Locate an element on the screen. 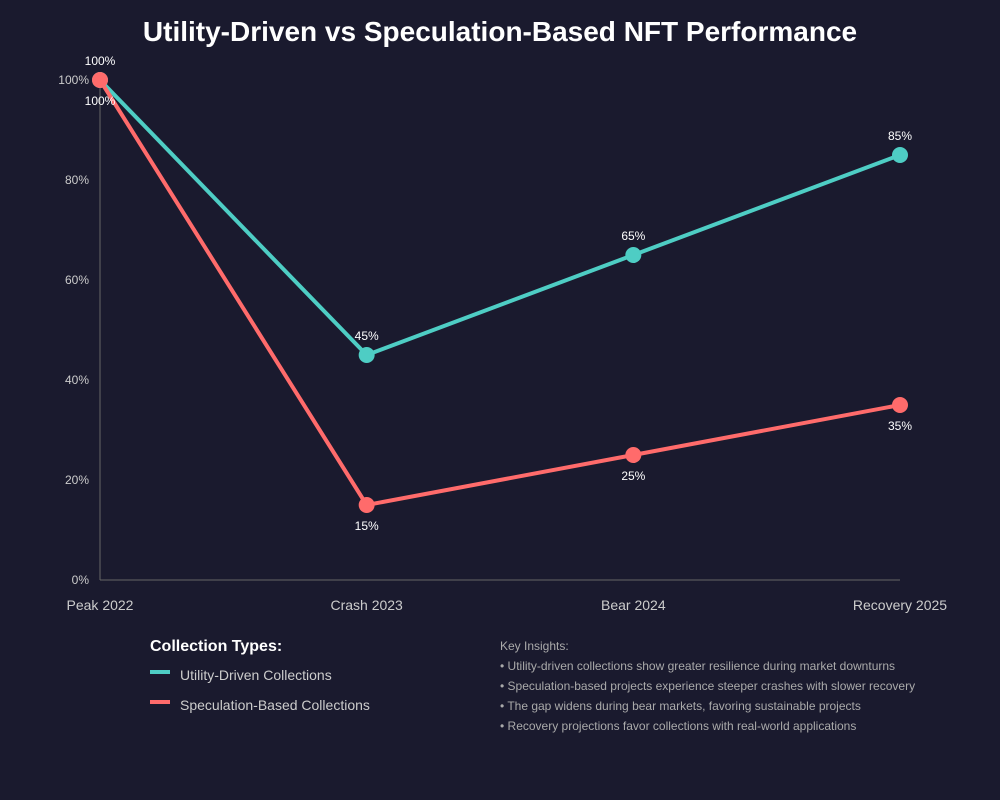 The width and height of the screenshot is (1000, 800). data-label: 15% is located at coordinates (367, 526).